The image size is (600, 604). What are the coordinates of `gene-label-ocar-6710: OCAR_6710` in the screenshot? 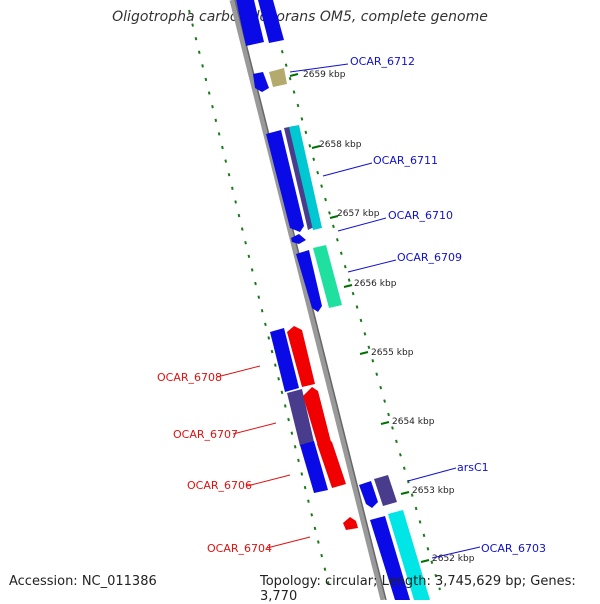 It's located at (420, 215).